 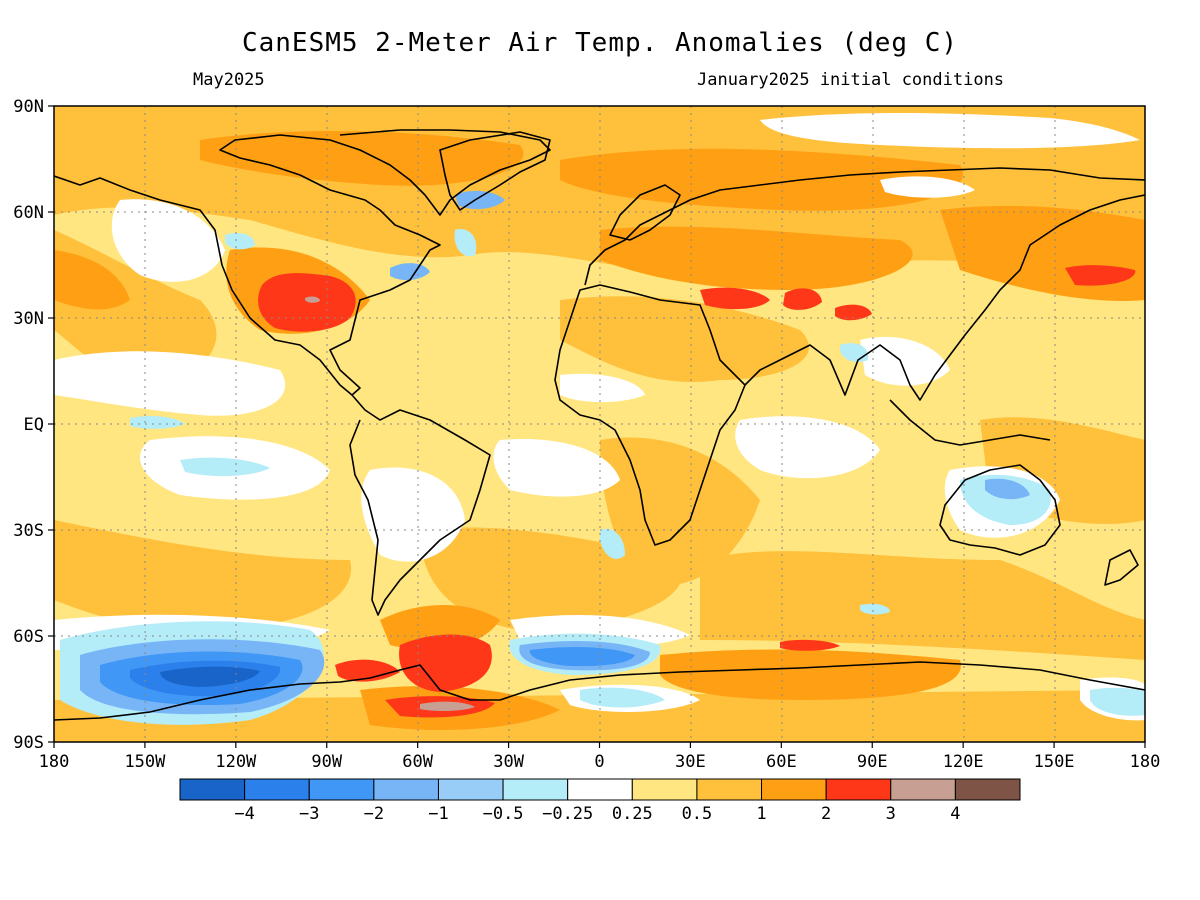 What do you see at coordinates (650, 415) in the screenshot?
I see `coast-africa` at bounding box center [650, 415].